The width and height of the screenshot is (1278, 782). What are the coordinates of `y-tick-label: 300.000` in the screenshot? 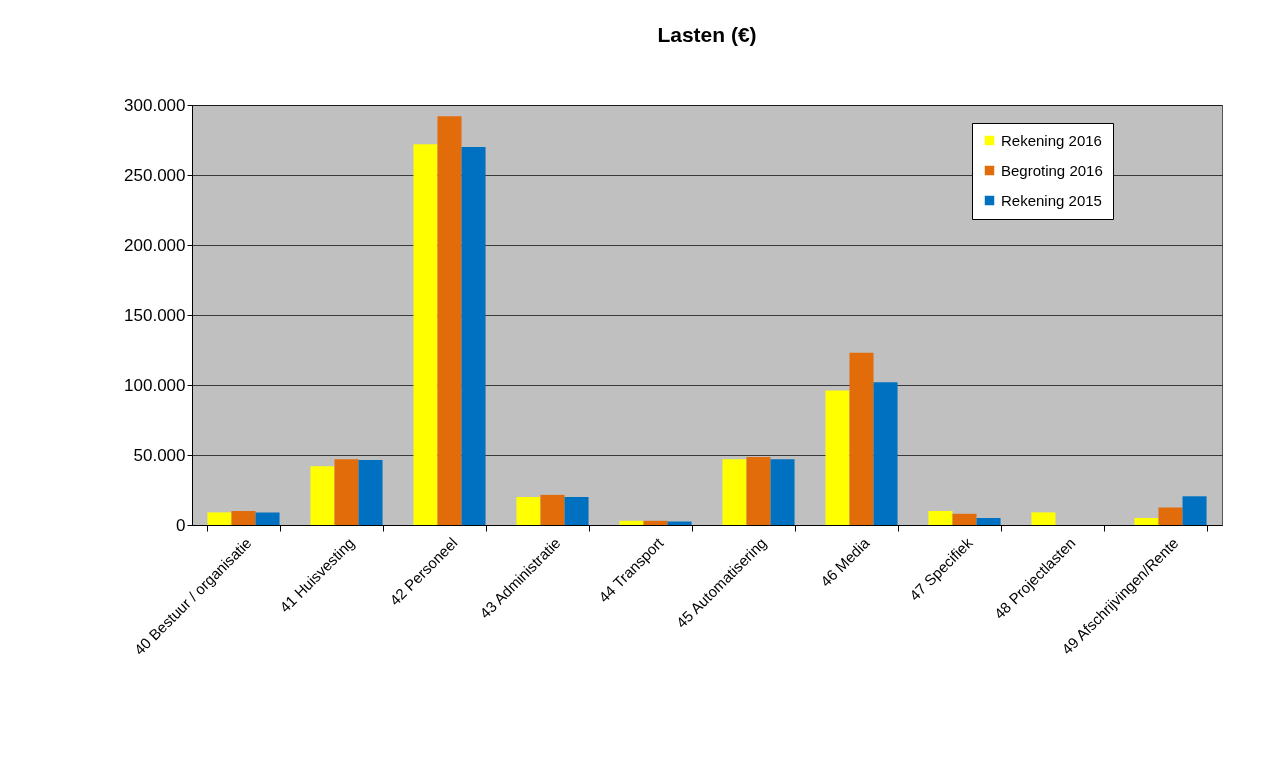 It's located at (155, 105).